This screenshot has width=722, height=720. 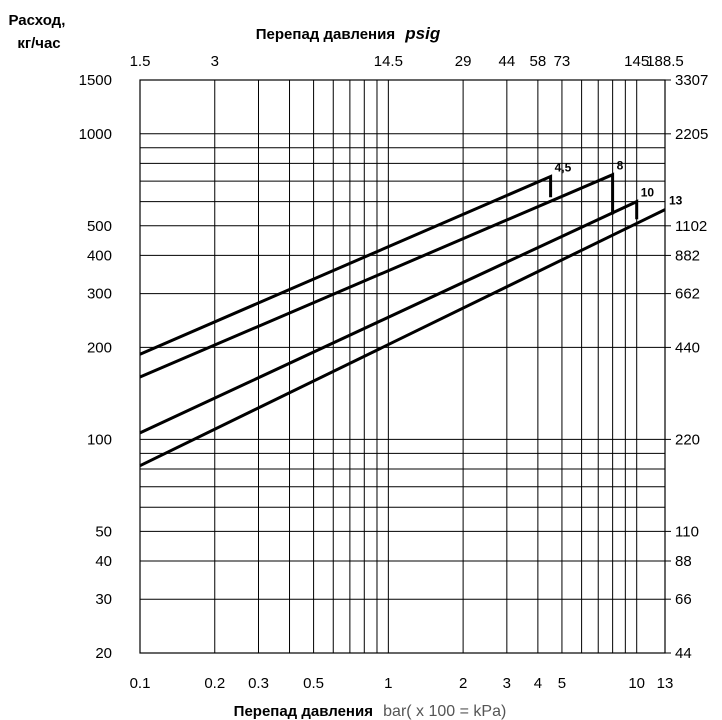 I want to click on y-axis-label: Расход, кг/час, so click(x=38, y=32).